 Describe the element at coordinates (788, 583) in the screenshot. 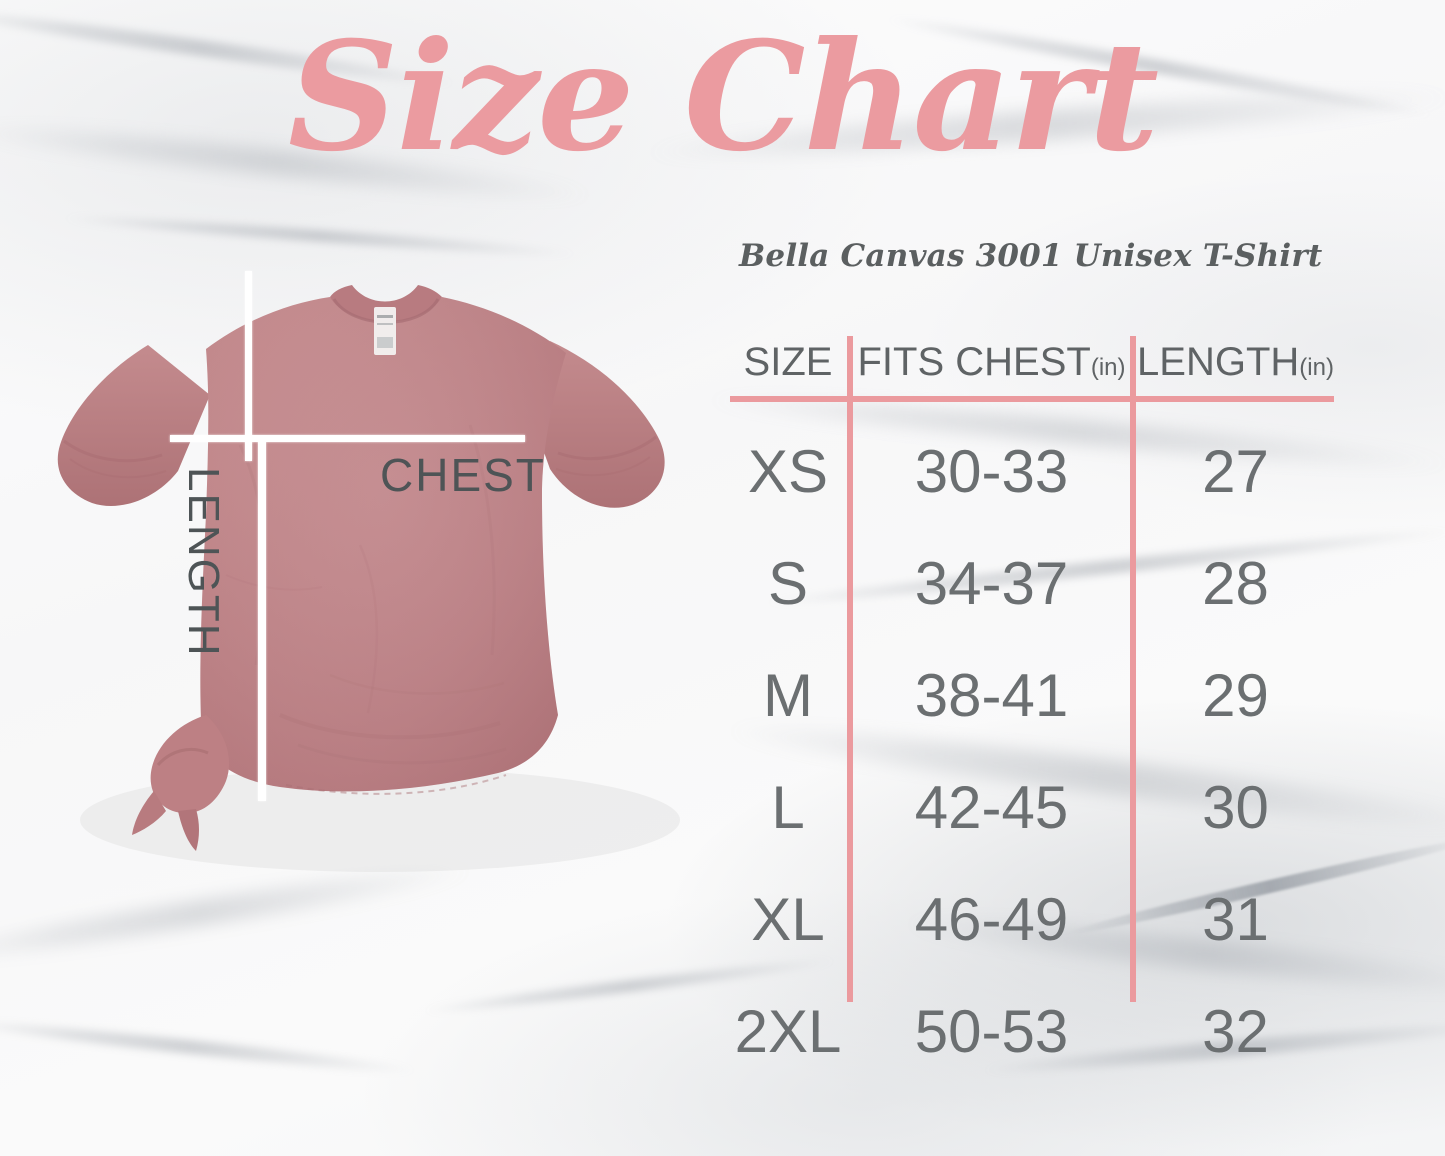

I see `cell-size: S` at that location.